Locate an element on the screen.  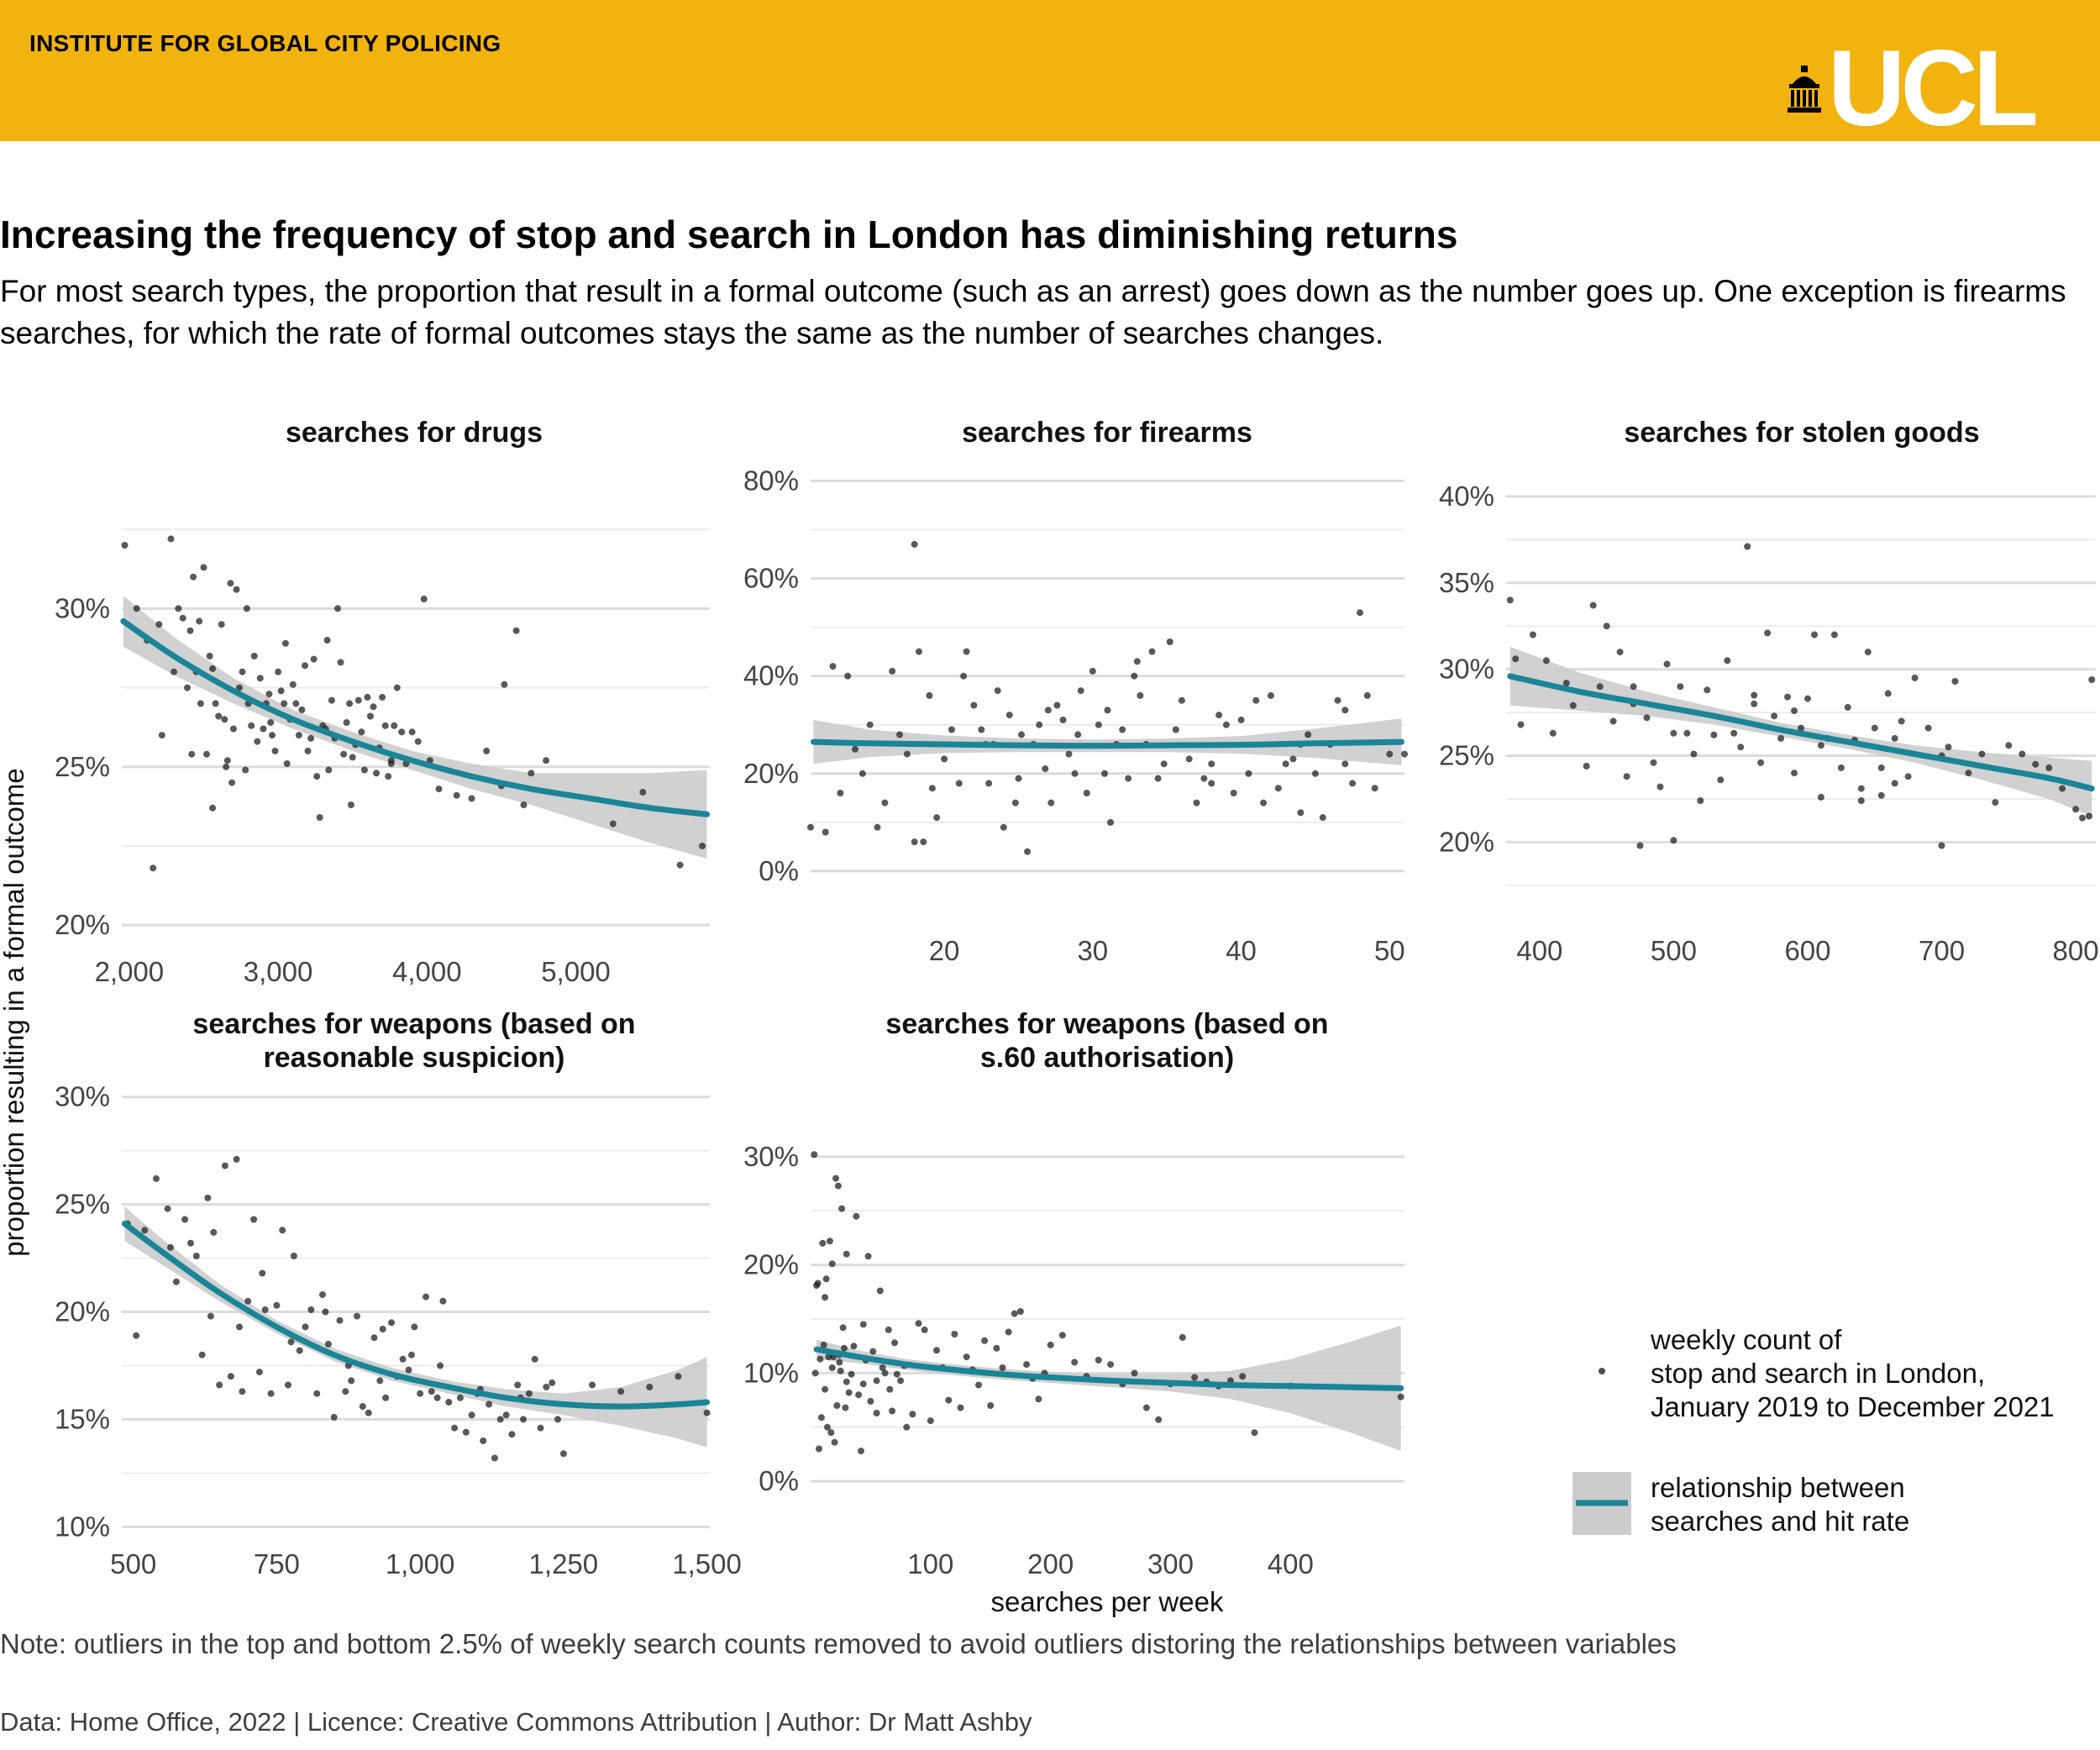
x-tick-label: 1,500 is located at coordinates (707, 1564).